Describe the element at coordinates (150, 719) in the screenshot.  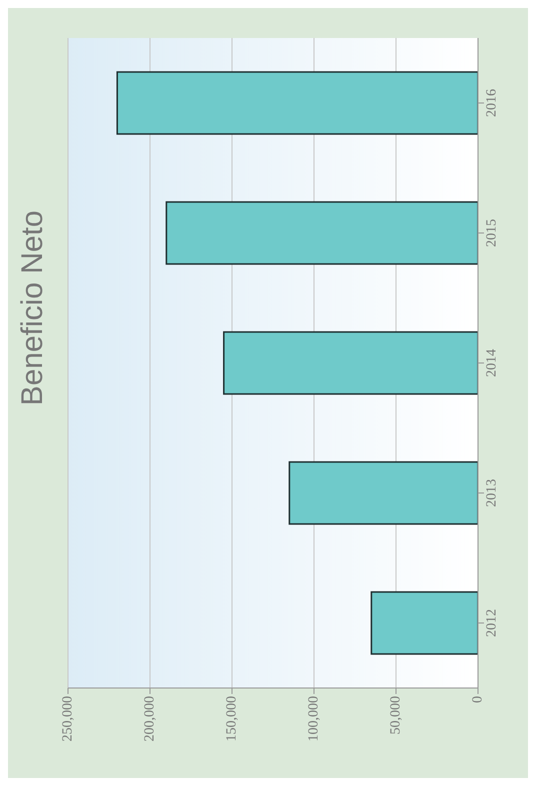
I see `x-tick-label: 200,000` at that location.